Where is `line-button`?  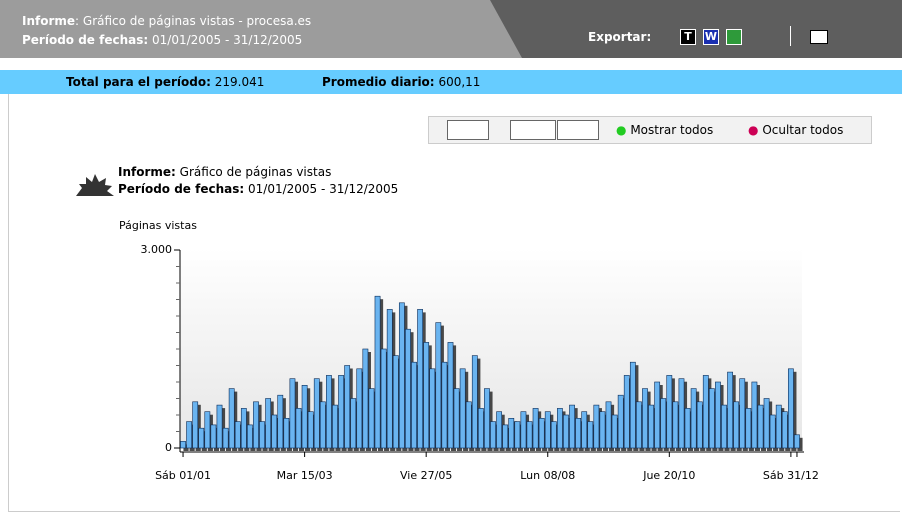
line-button is located at coordinates (578, 130).